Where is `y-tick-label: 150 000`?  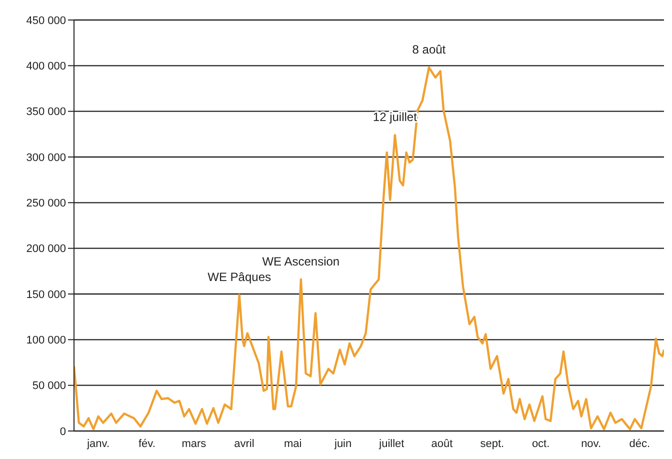
y-tick-label: 150 000 is located at coordinates (46, 294).